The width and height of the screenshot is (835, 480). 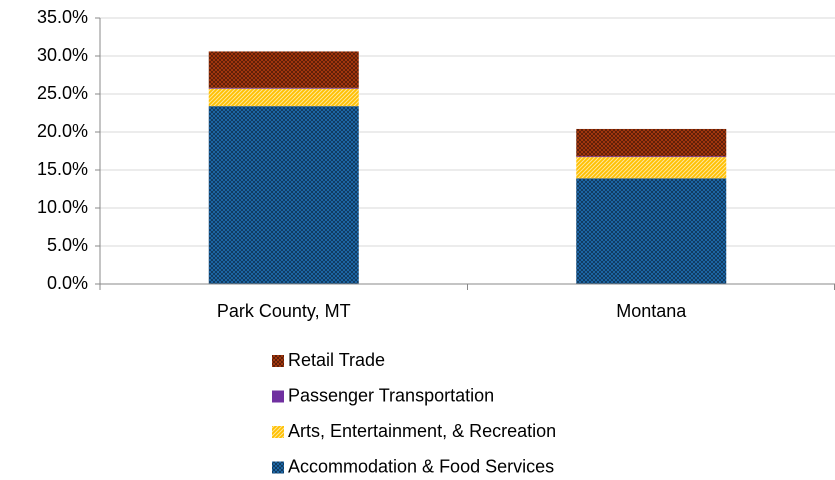 I want to click on y-tick-label: 25.0%, so click(x=62, y=93).